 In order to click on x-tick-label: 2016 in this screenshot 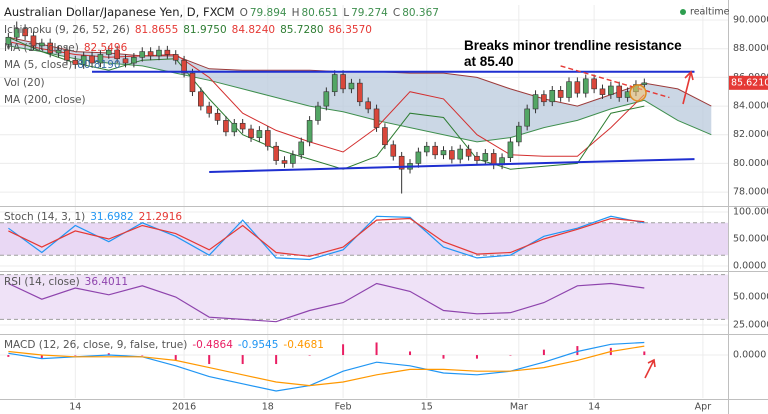, I will do `click(184, 407)`.